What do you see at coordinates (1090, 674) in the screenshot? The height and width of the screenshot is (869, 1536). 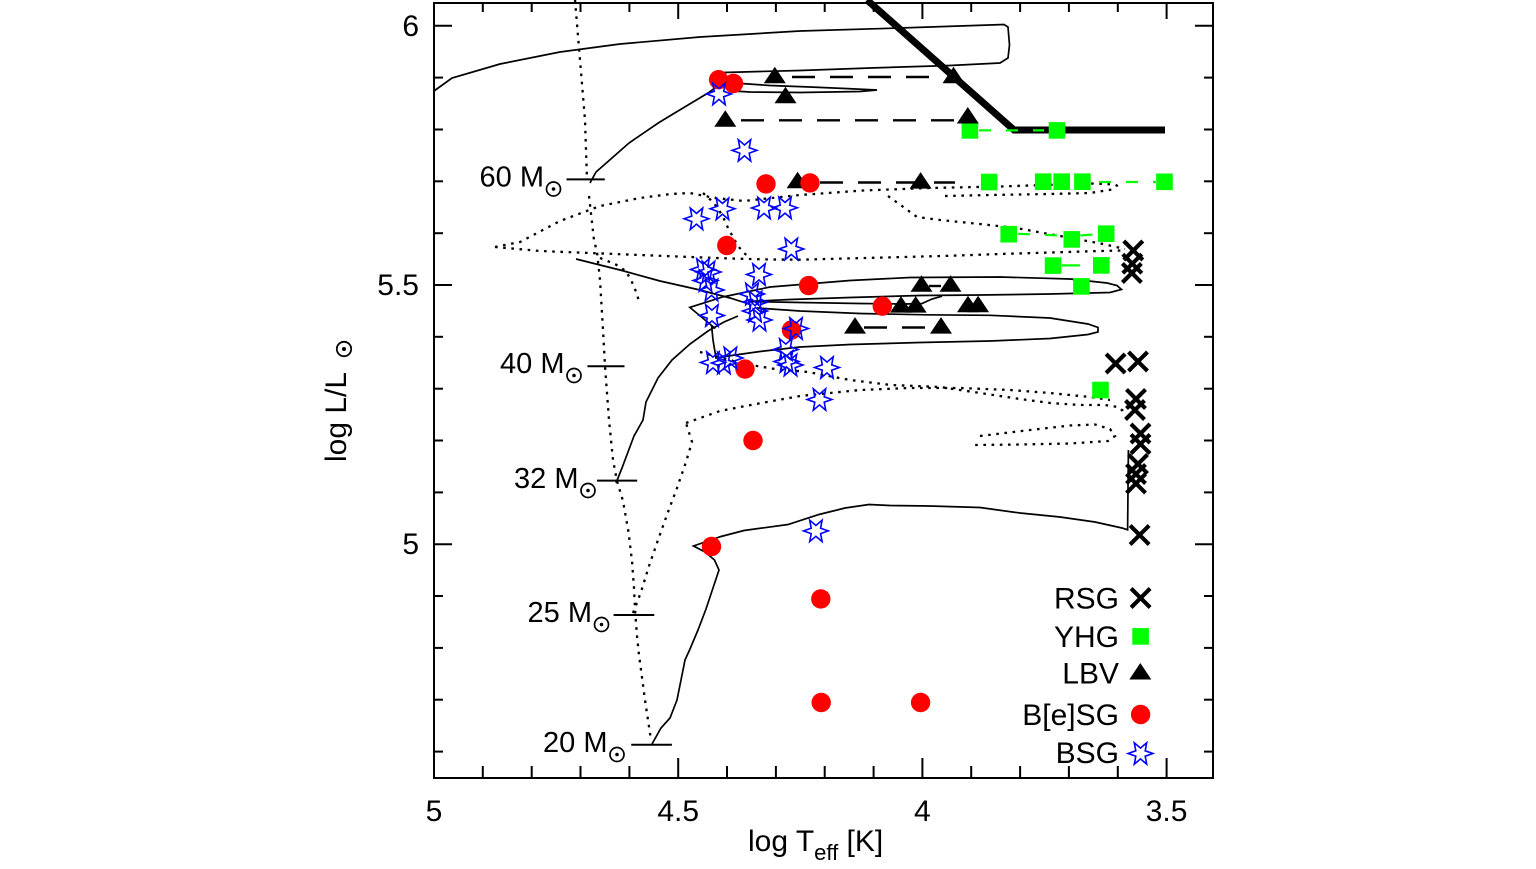 I see `svg-text: LBV` at bounding box center [1090, 674].